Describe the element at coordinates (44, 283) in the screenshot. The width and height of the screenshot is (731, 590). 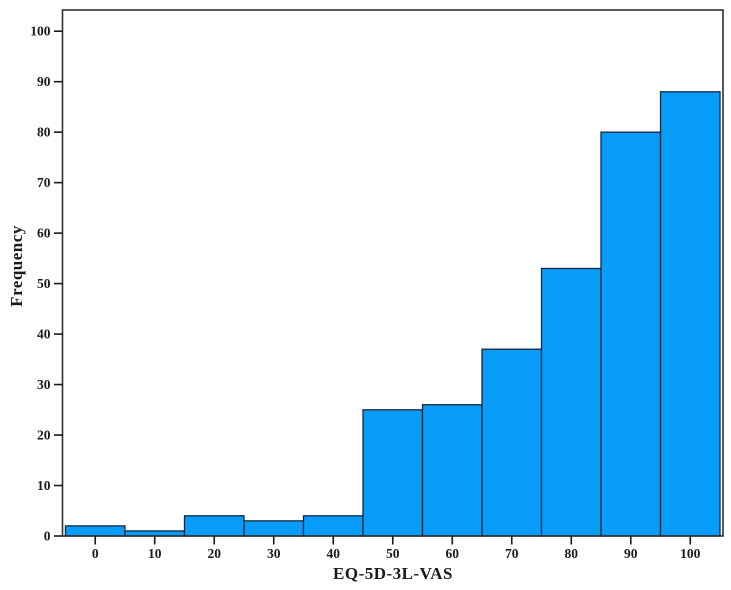
I see `y-tick-label: 50` at that location.